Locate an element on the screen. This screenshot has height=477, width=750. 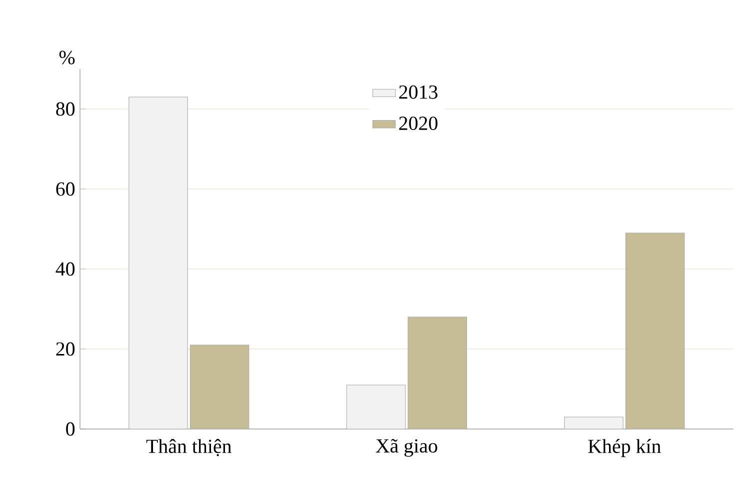
legend-label: 2020 is located at coordinates (418, 123).